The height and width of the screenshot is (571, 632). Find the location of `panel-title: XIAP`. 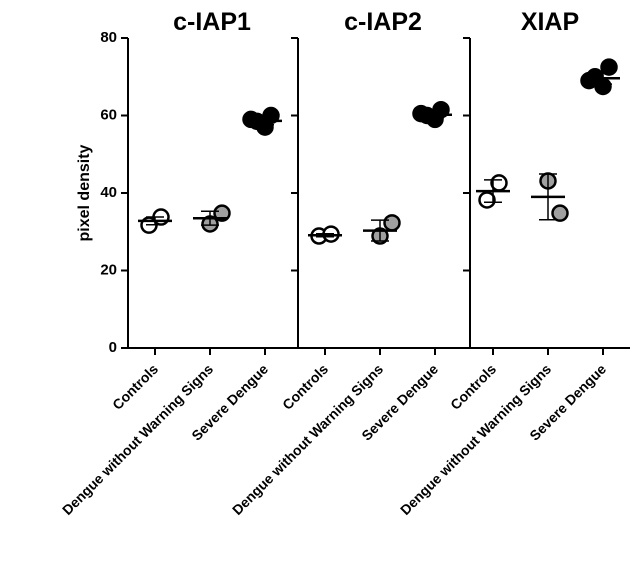

panel-title: XIAP is located at coordinates (550, 22).